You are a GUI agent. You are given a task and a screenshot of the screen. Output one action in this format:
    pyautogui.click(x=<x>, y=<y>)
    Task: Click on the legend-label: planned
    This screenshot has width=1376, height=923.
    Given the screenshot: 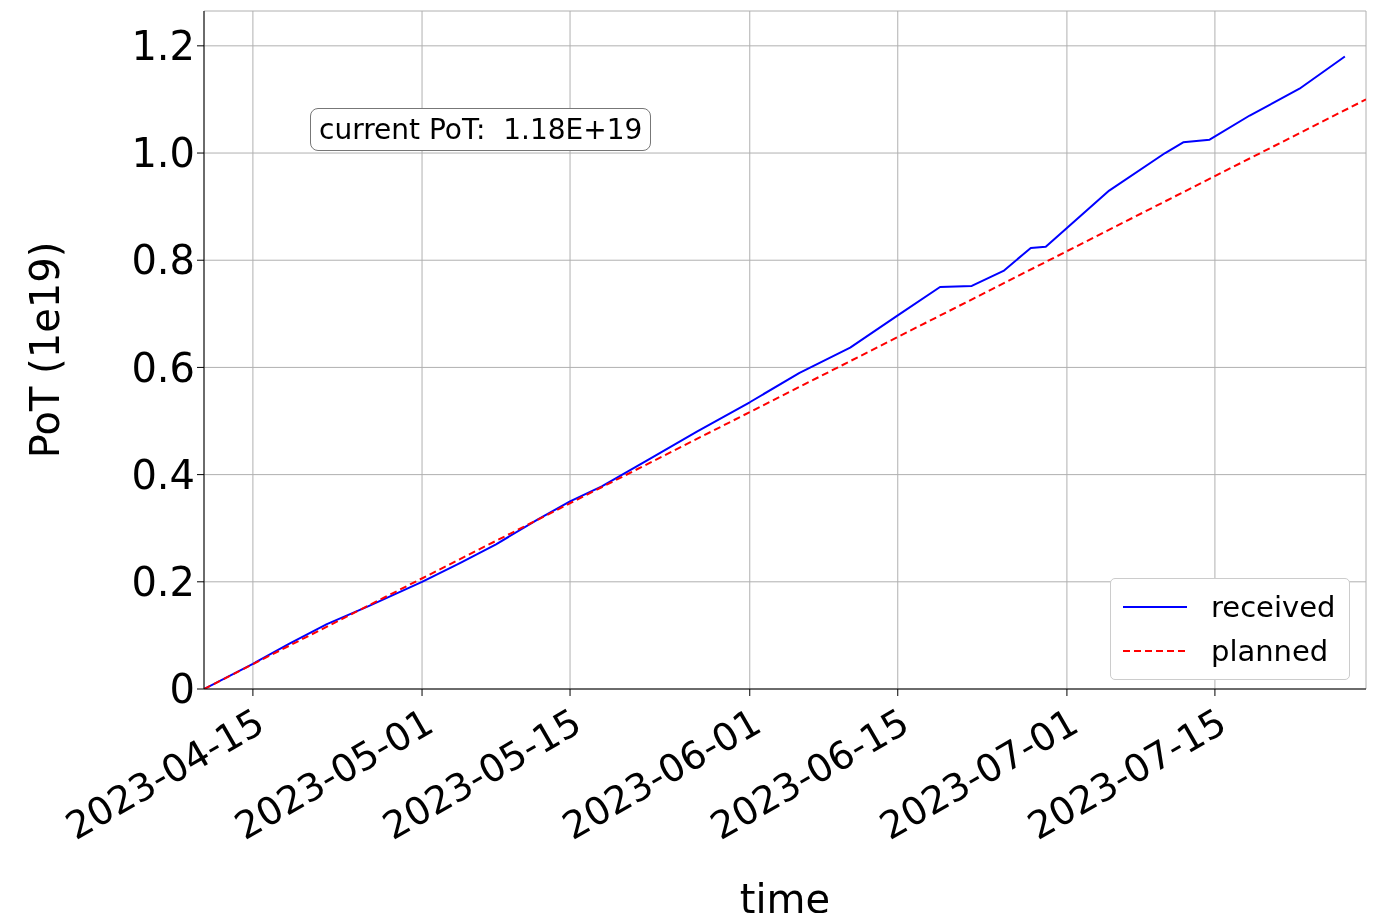 What is the action you would take?
    pyautogui.click(x=1270, y=651)
    